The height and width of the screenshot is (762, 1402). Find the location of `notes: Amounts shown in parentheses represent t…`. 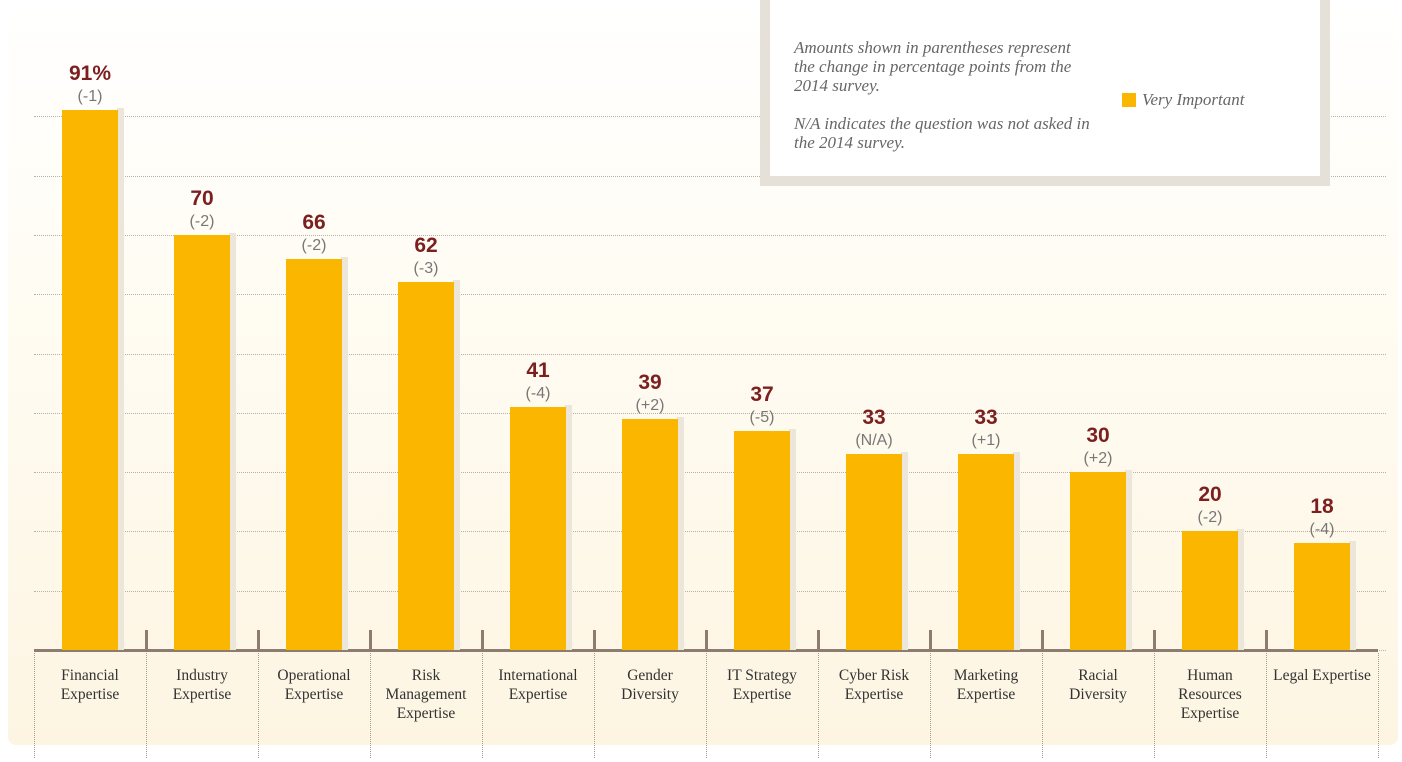

notes: Amounts shown in parentheses represent t… is located at coordinates (944, 104).